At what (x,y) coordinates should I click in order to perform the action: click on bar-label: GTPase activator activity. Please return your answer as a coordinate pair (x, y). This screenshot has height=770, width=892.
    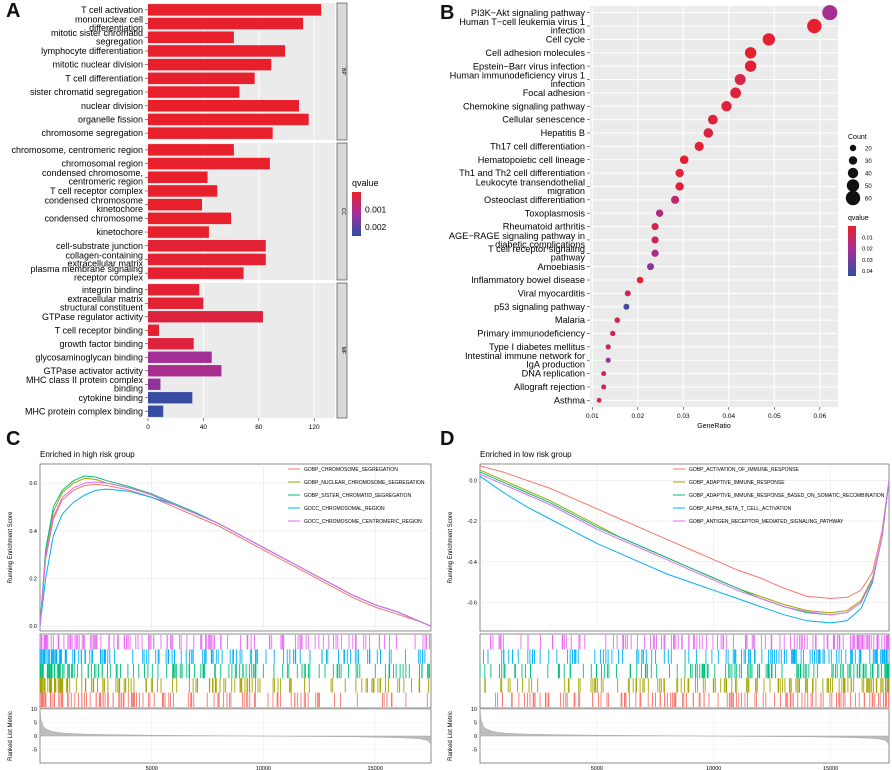
    Looking at the image, I should click on (93, 371).